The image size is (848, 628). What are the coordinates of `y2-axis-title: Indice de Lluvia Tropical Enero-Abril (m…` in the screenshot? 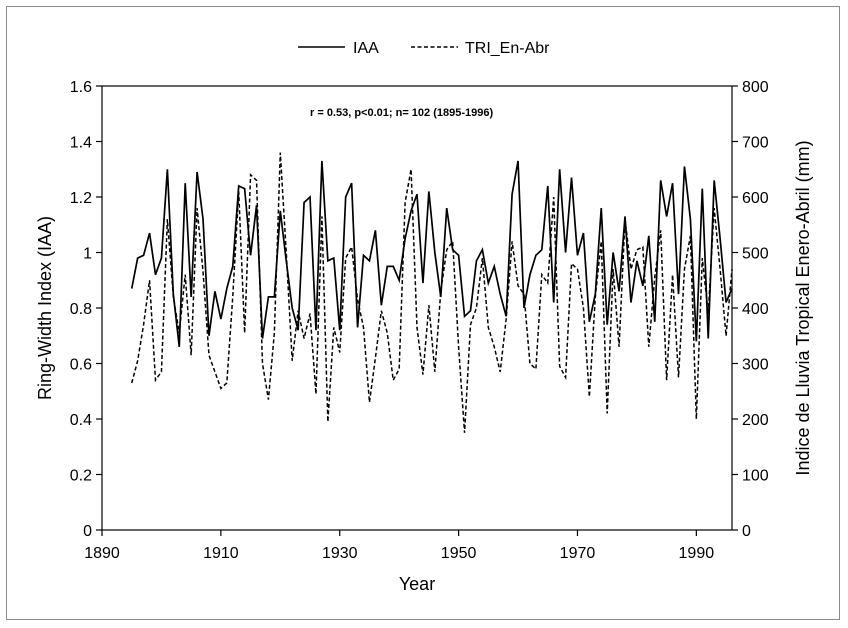 It's located at (803, 307).